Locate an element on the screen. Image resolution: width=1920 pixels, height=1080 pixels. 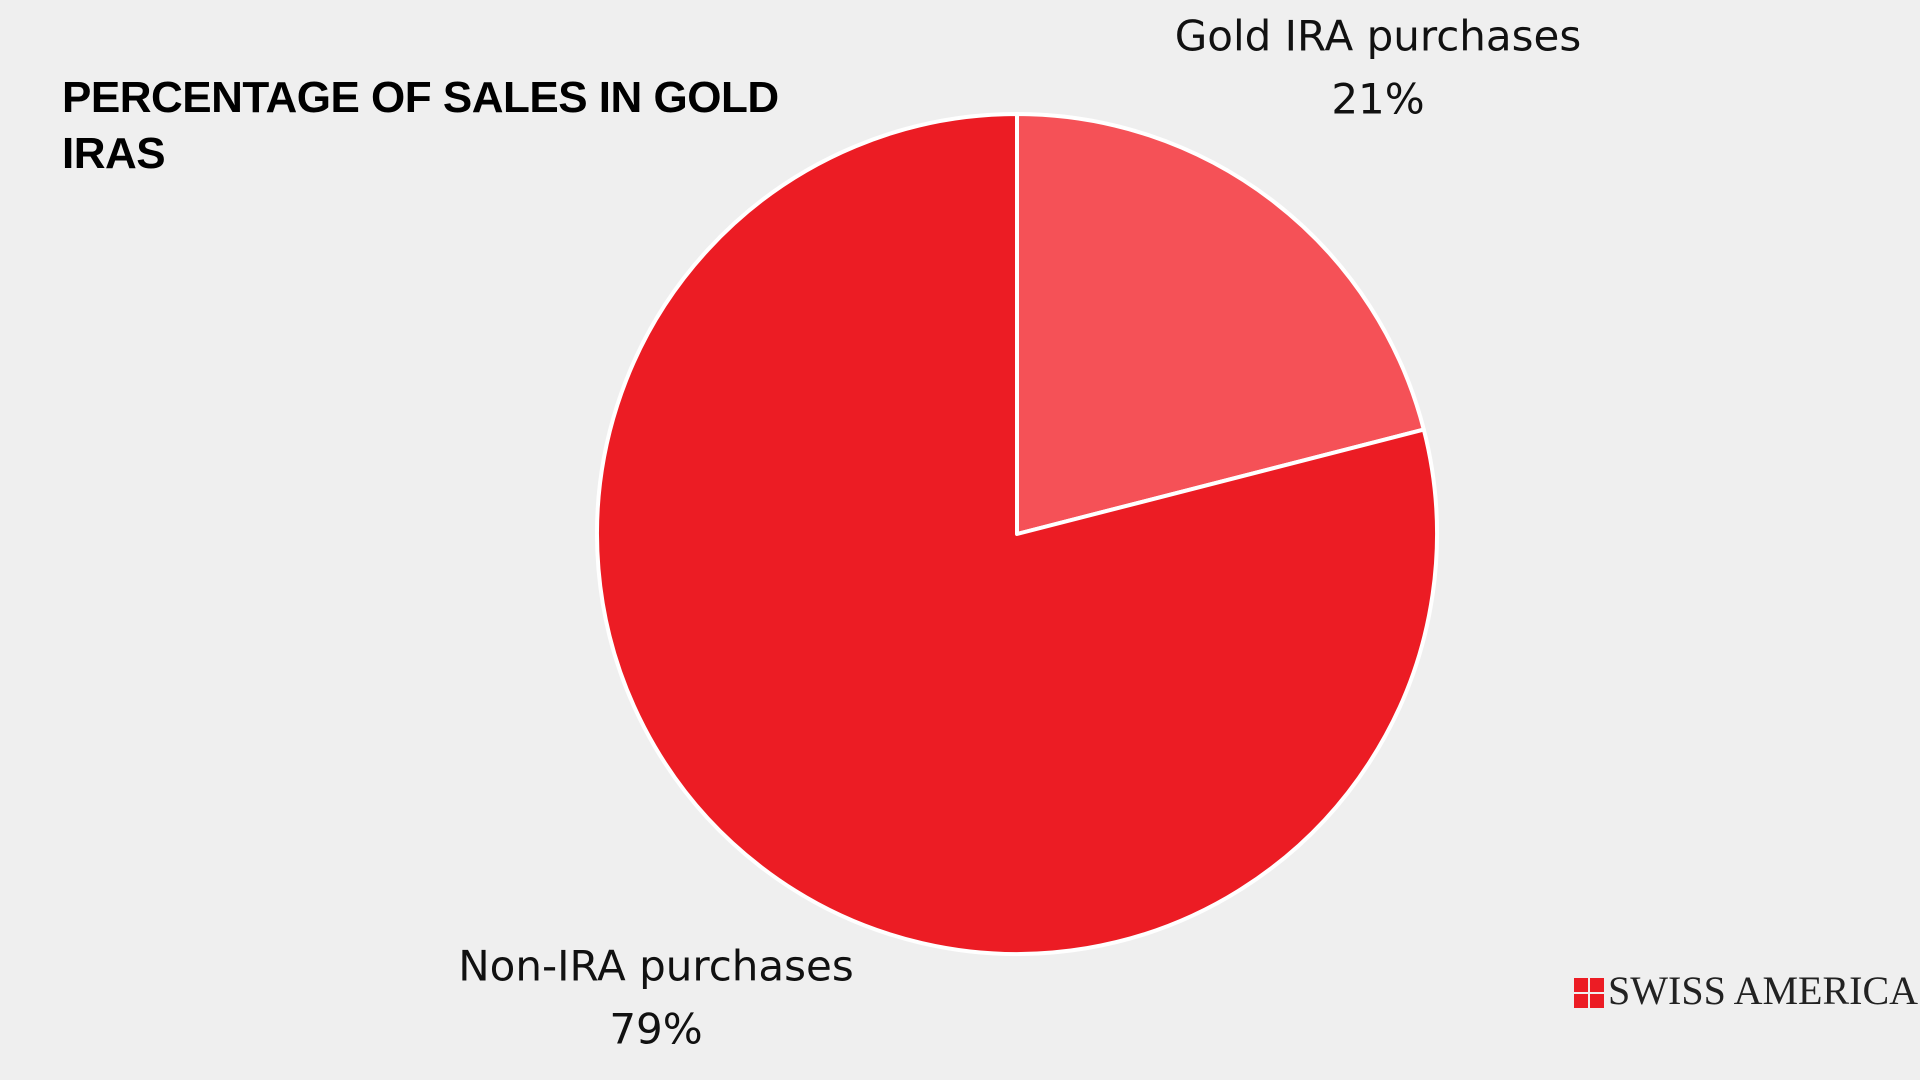
value-label: 79% is located at coordinates (655, 1029).